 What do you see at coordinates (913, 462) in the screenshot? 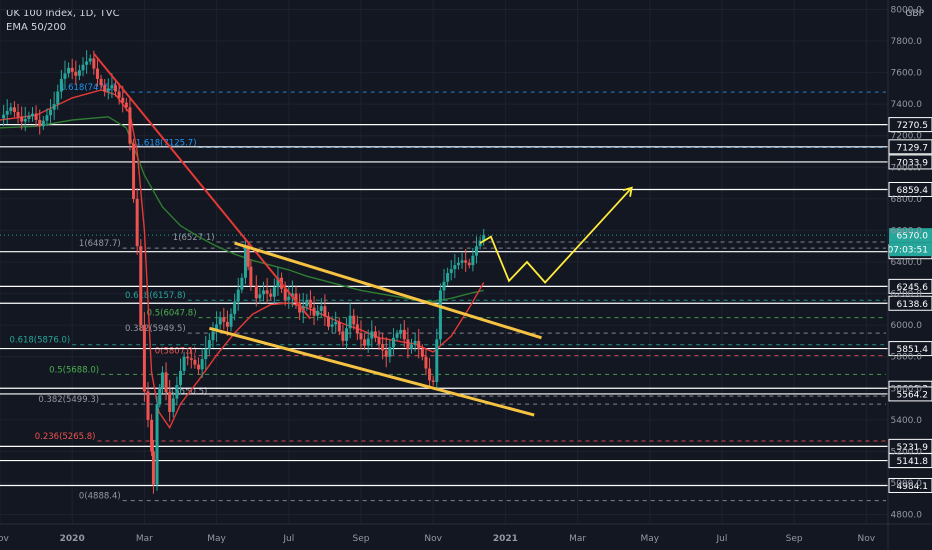
I see `level-tag-label: 5141.8` at bounding box center [913, 462].